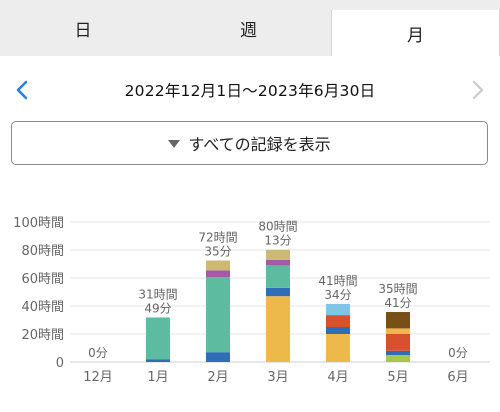 Image resolution: width=500 pixels, height=412 pixels. Describe the element at coordinates (337, 281) in the screenshot. I see `bar-total-label: 41時間` at that location.